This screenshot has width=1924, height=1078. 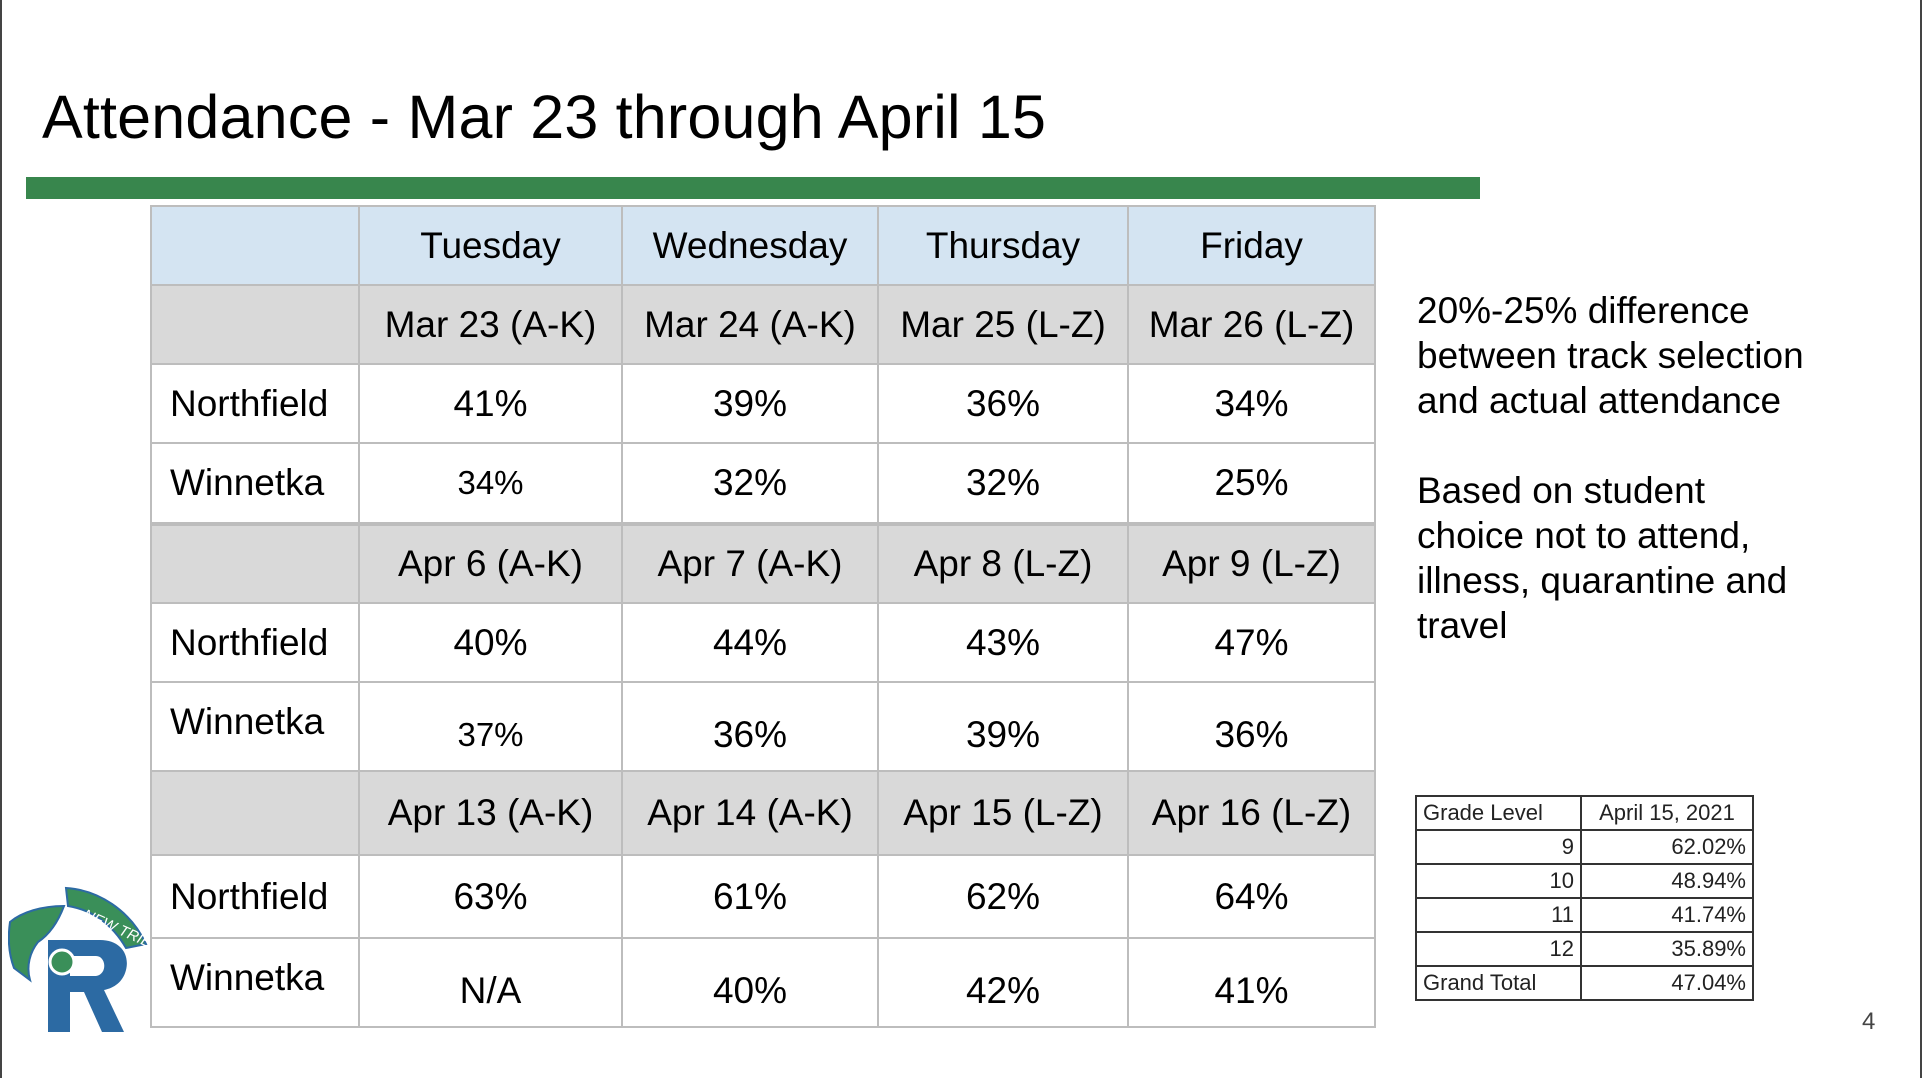 I want to click on table-row: Winnetka N/A 40% 42% 41%, so click(x=763, y=982).